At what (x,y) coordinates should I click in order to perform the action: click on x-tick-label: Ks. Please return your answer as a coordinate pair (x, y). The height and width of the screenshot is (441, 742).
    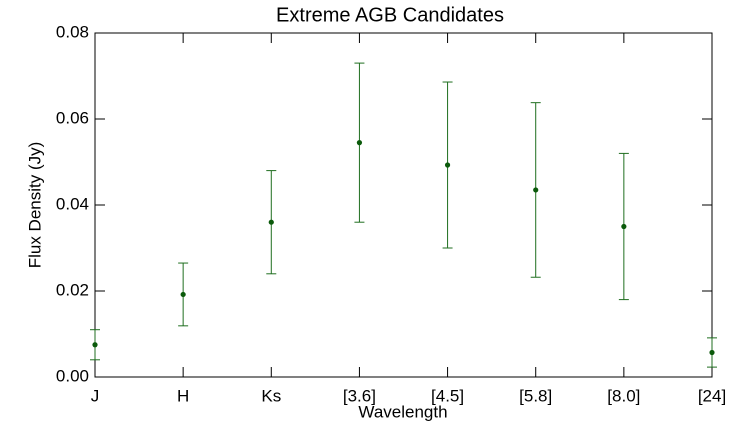
    Looking at the image, I should click on (271, 395).